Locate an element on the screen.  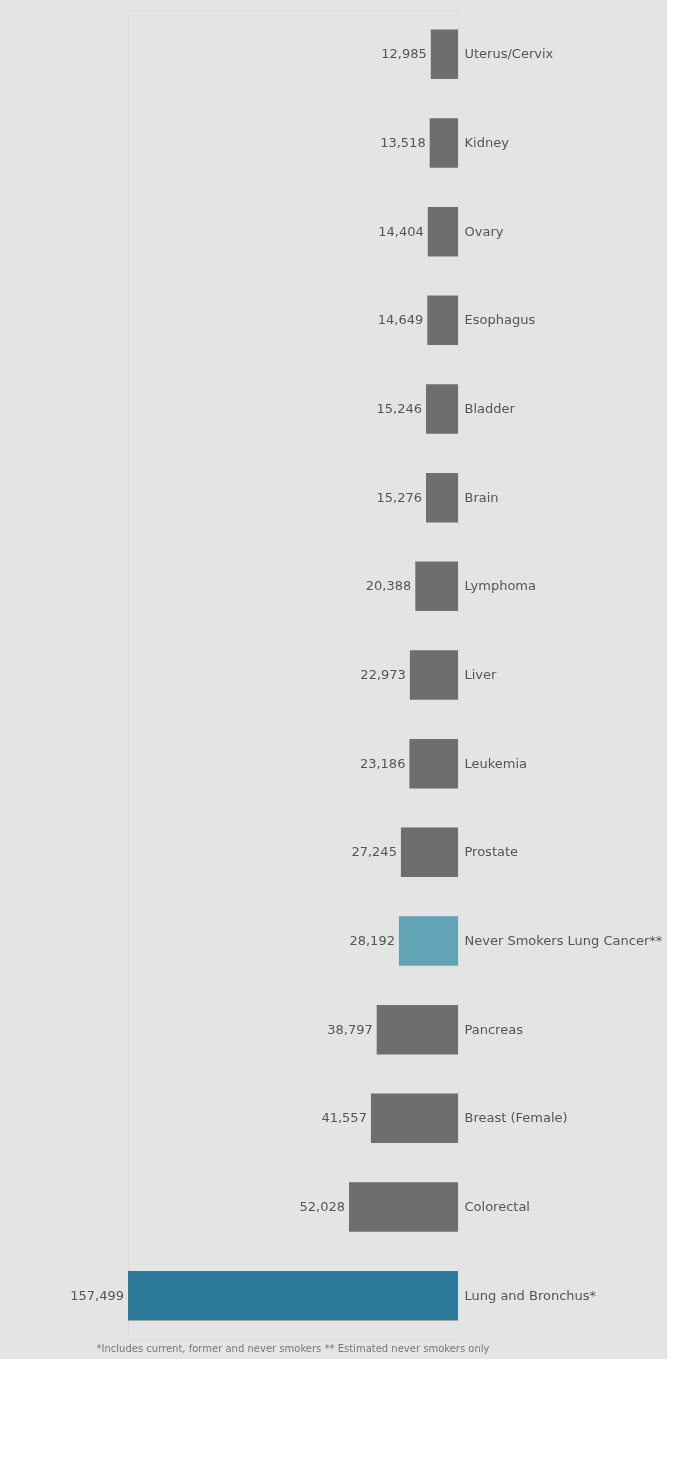
data-label: 14,649 is located at coordinates (400, 320).